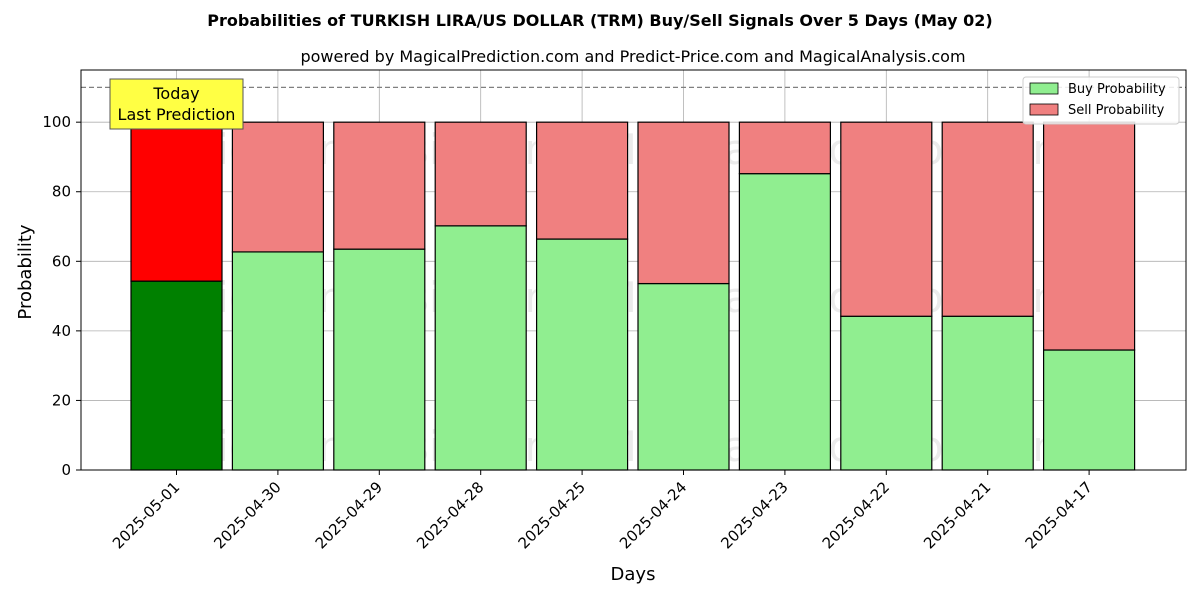  Describe the element at coordinates (146, 515) in the screenshot. I see `x-tick-label: 2025-05-01` at that location.